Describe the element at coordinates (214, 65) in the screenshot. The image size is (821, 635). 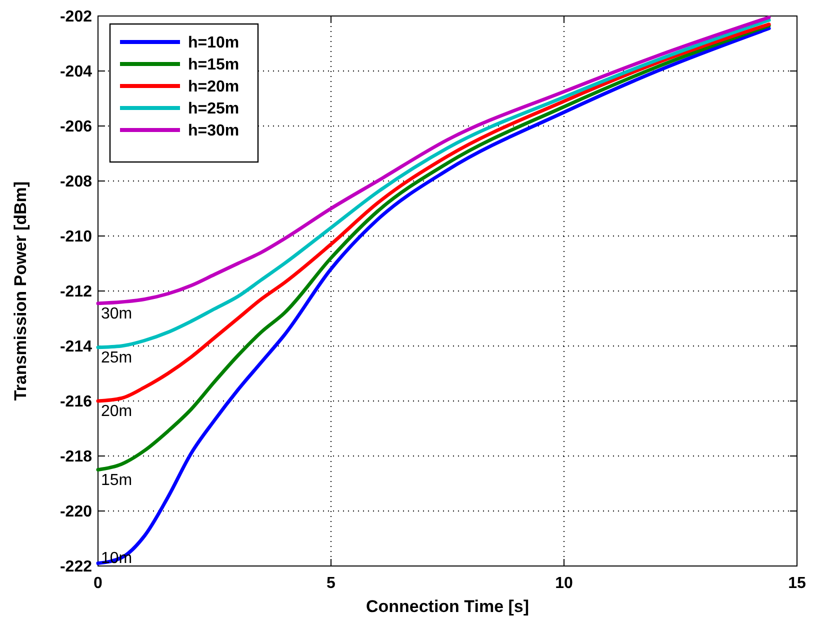
I see `legend-label: h=15m` at that location.